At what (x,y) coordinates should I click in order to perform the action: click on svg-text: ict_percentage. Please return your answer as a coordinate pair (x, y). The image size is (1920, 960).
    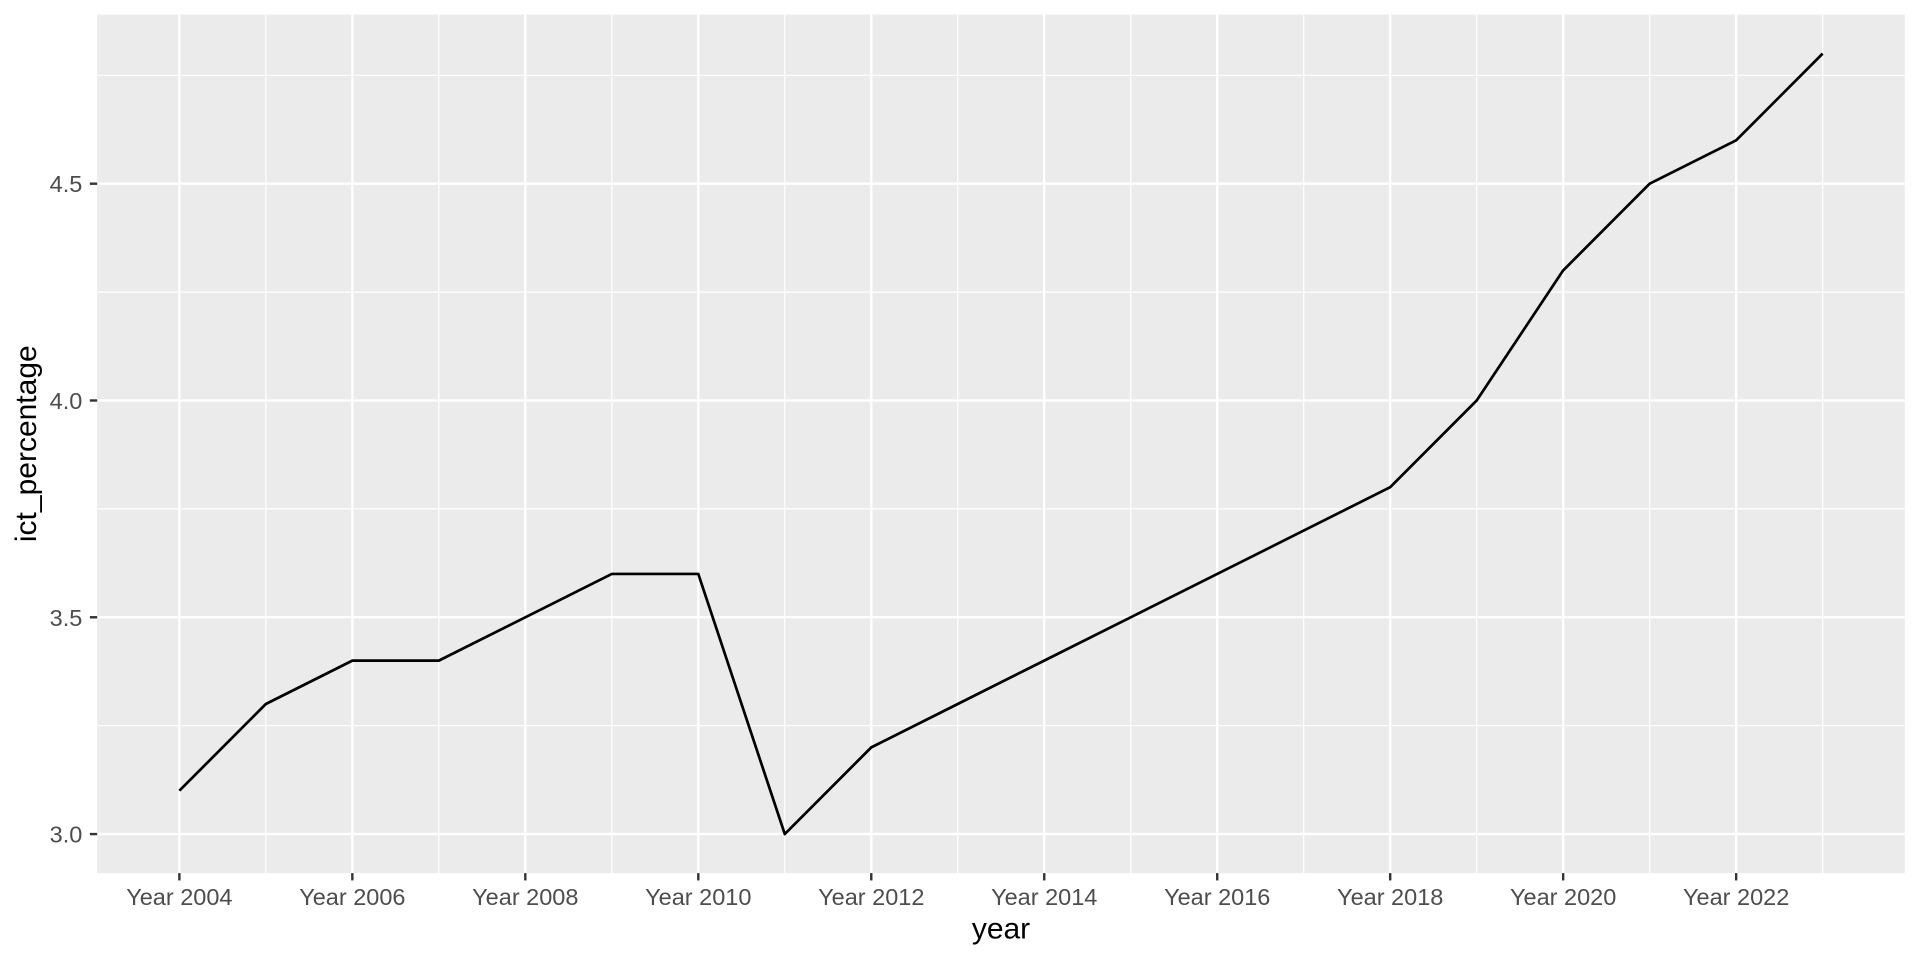
    Looking at the image, I should click on (26, 443).